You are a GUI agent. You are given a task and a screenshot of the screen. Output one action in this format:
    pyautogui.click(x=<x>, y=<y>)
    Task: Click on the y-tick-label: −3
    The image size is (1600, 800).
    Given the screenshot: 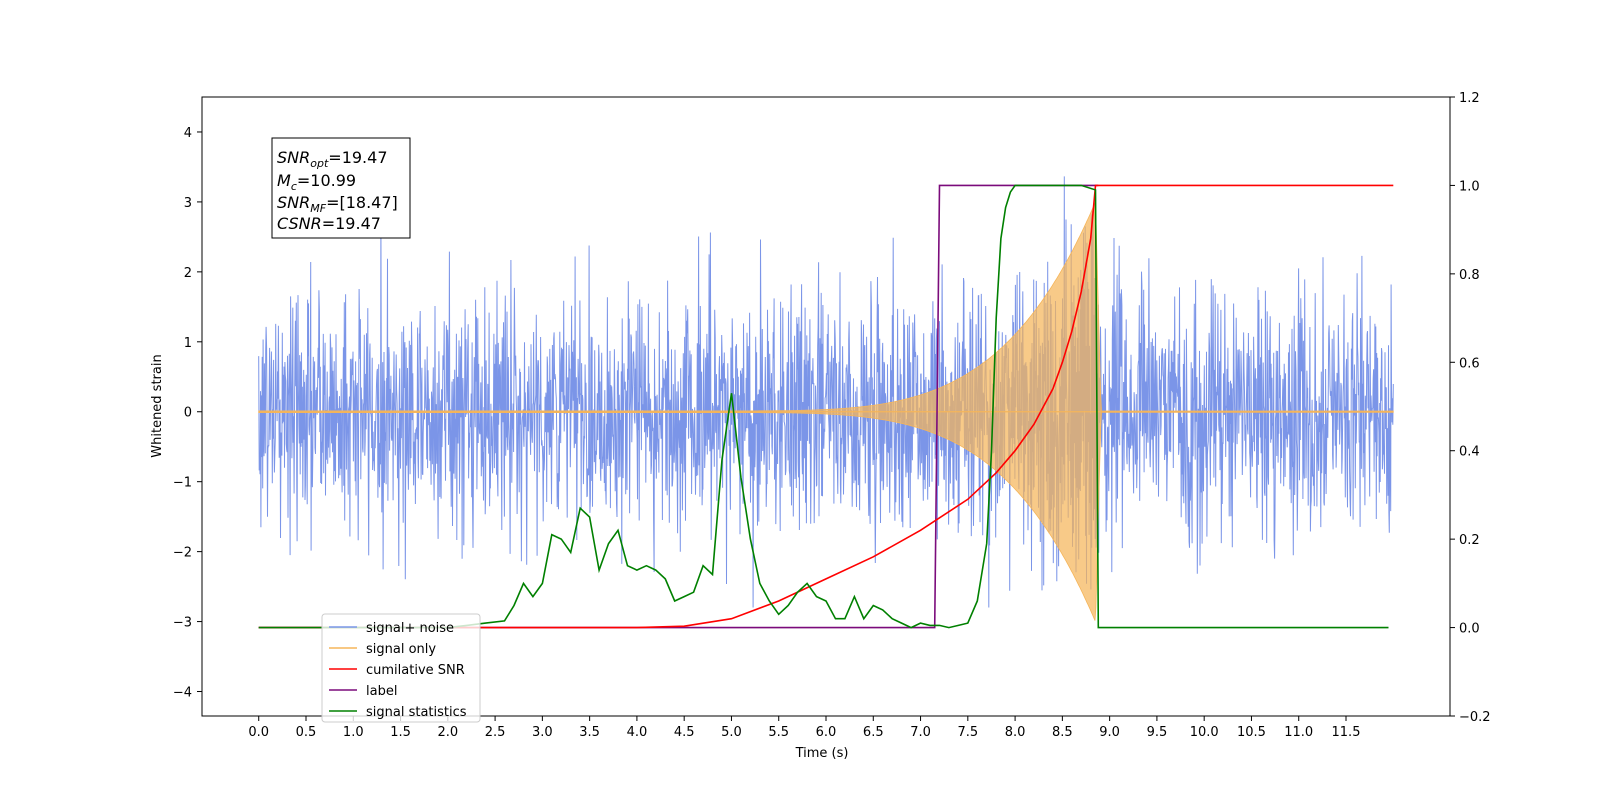 What is the action you would take?
    pyautogui.click(x=182, y=623)
    